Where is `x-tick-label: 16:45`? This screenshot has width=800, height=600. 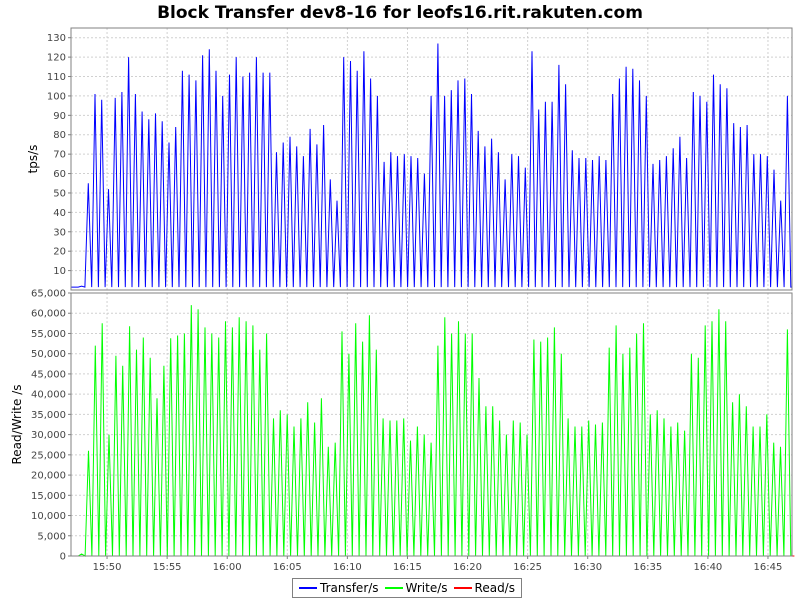
x-tick-label: 16:45 is located at coordinates (768, 567).